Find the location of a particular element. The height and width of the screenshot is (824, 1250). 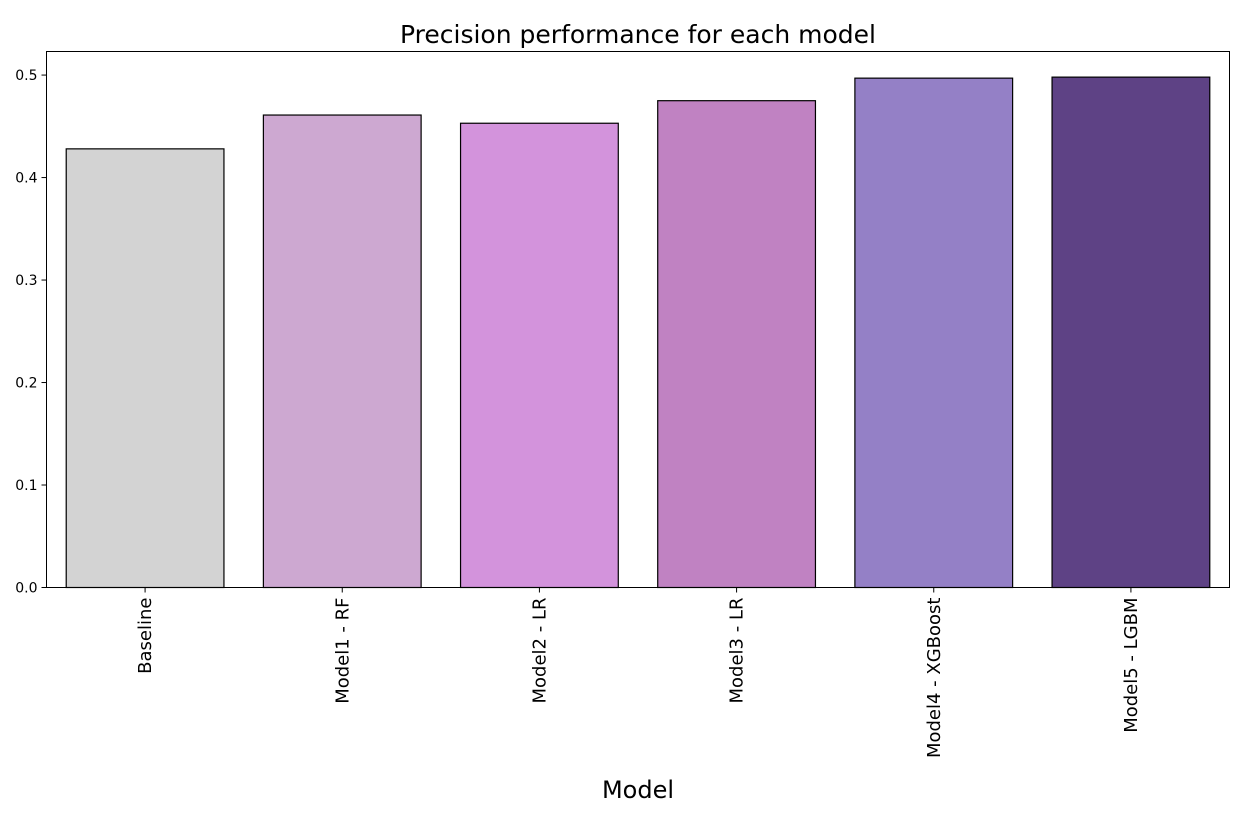

x-tick-label-4: Model4 - XGBoost is located at coordinates (934, 678).